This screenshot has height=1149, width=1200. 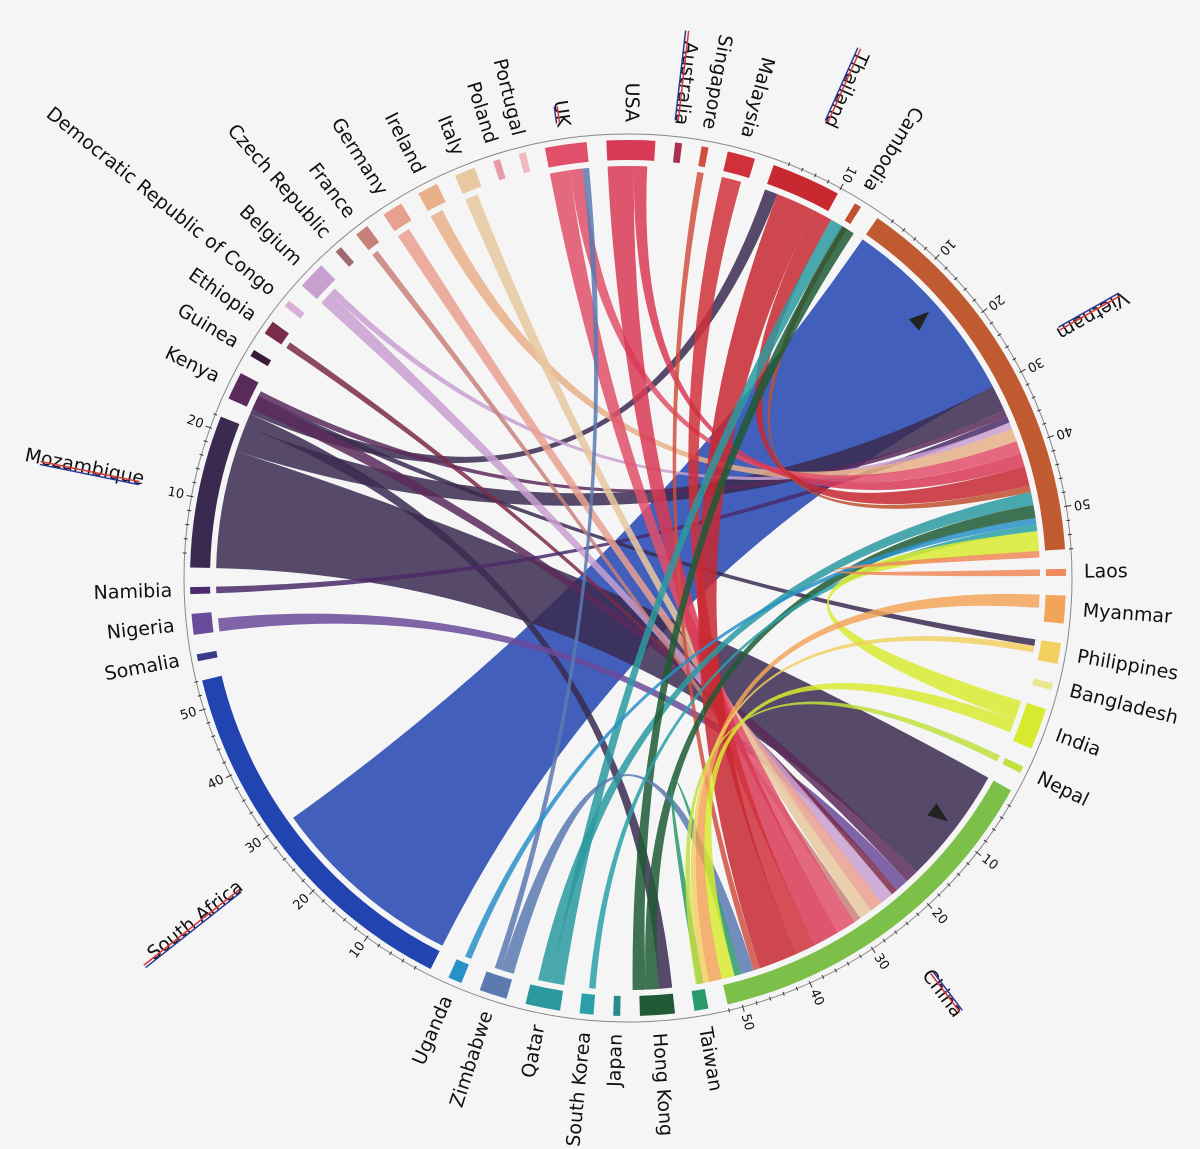 What do you see at coordinates (1123, 704) in the screenshot?
I see `country-label-bangladesh: Bangladesh` at bounding box center [1123, 704].